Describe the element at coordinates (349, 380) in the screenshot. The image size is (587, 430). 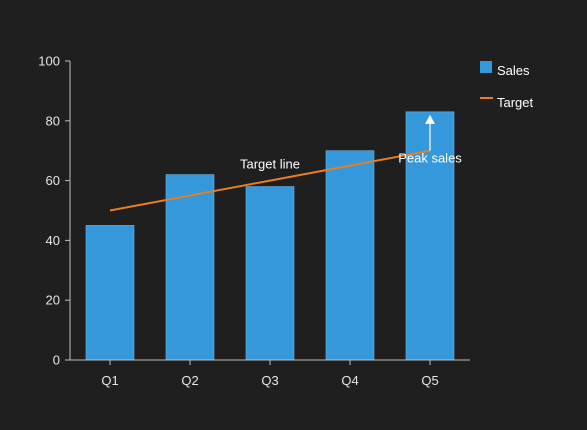
I see `x-tick-label-q4: Q4` at that location.